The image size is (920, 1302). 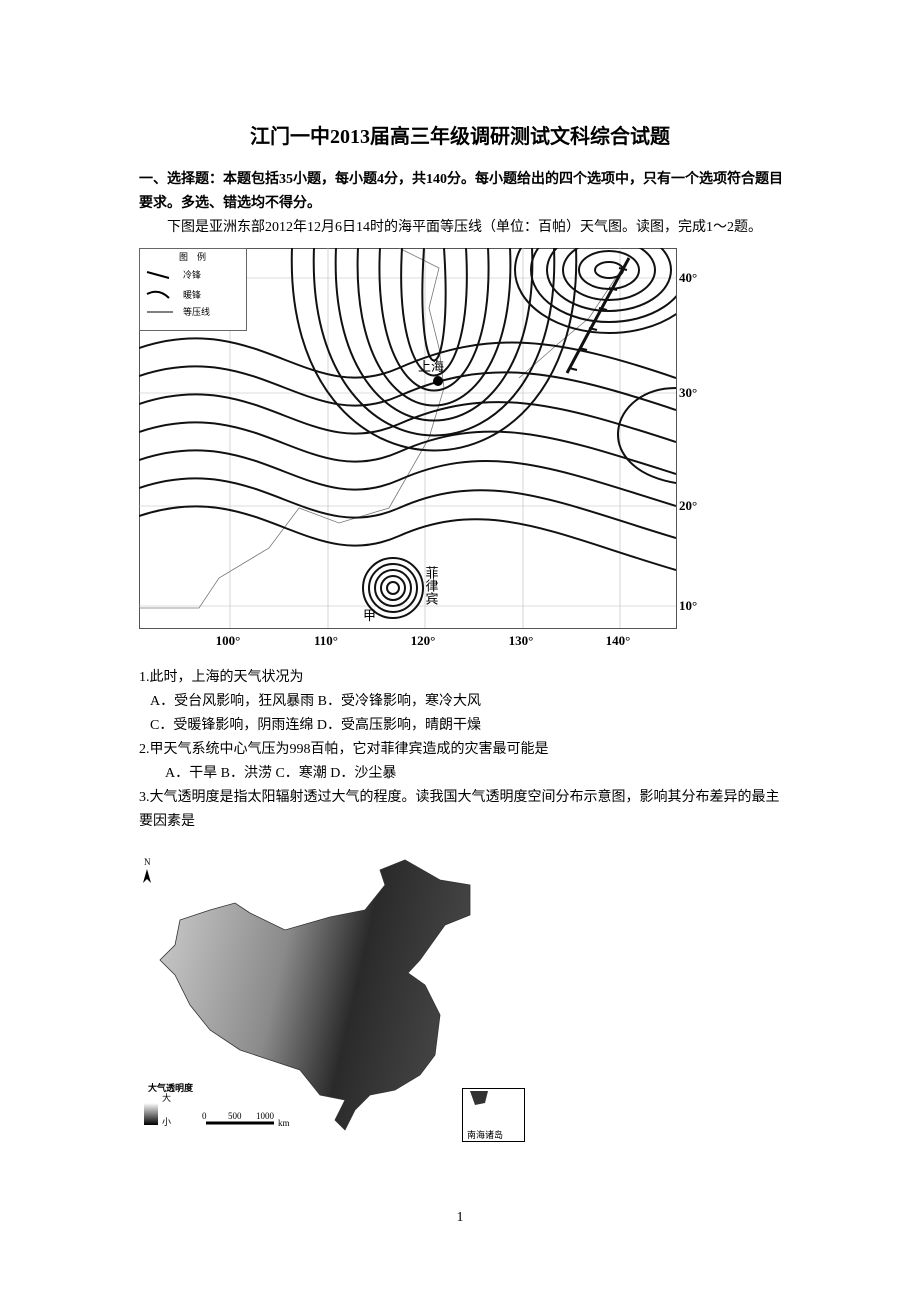 What do you see at coordinates (192, 274) in the screenshot?
I see `legend-label: 冷锋` at bounding box center [192, 274].